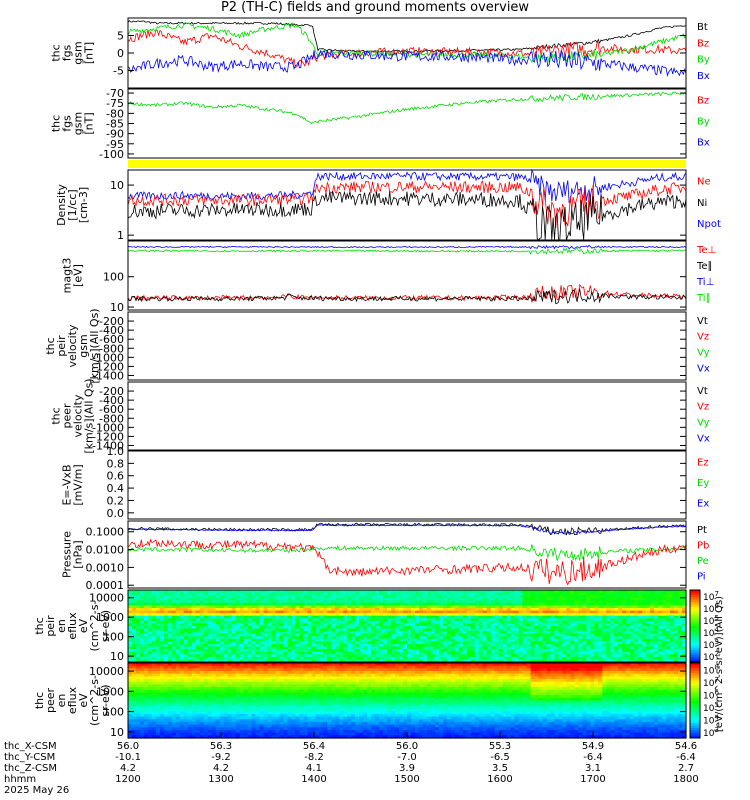 The image size is (750, 800). I want to click on y-axis-label: Density[1/cc][cm-3], so click(72, 205).